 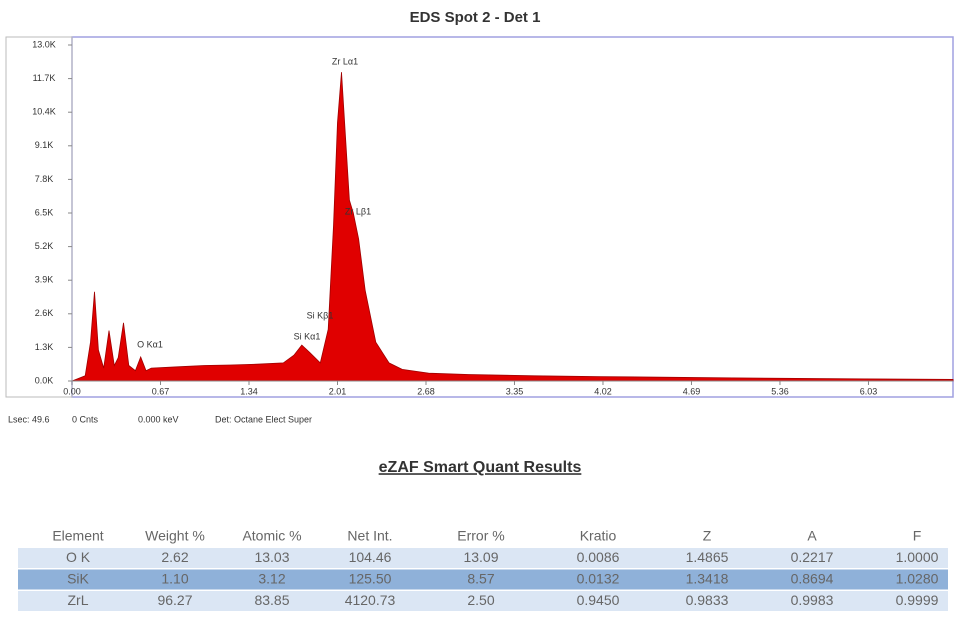 I want to click on table-cell: 4120.73, so click(x=370, y=600).